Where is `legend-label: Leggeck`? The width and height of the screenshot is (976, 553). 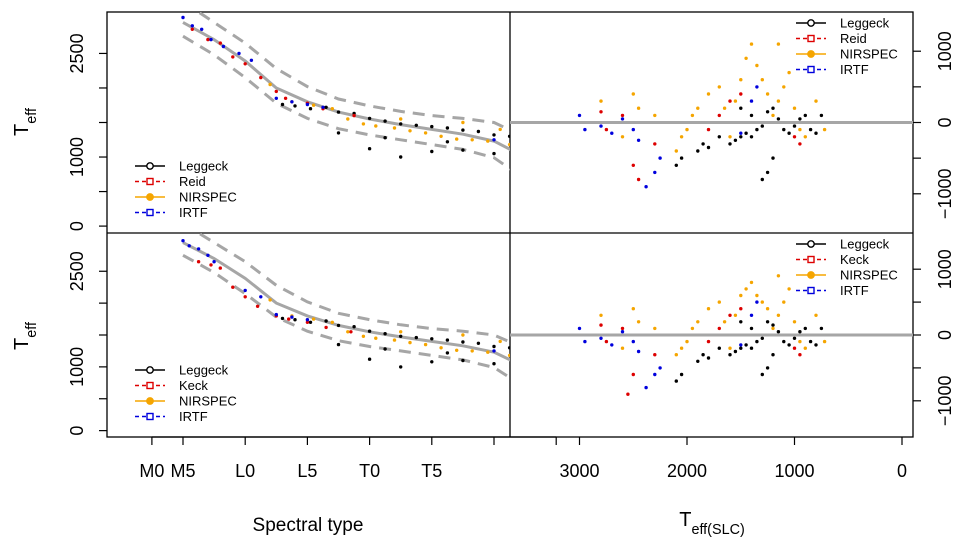
legend-label: Leggeck is located at coordinates (865, 23).